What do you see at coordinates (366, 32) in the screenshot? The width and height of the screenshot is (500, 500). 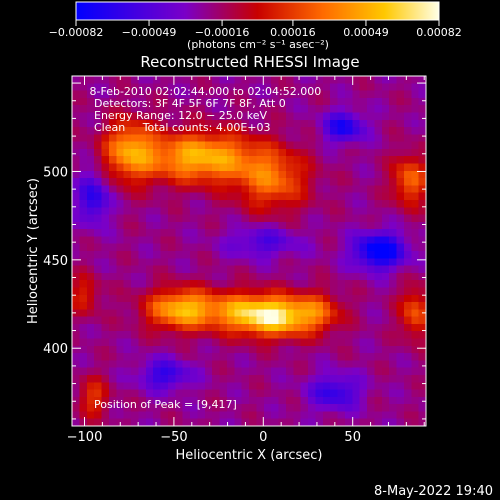 I see `colorbar-tick-label: 0.00049` at bounding box center [366, 32].